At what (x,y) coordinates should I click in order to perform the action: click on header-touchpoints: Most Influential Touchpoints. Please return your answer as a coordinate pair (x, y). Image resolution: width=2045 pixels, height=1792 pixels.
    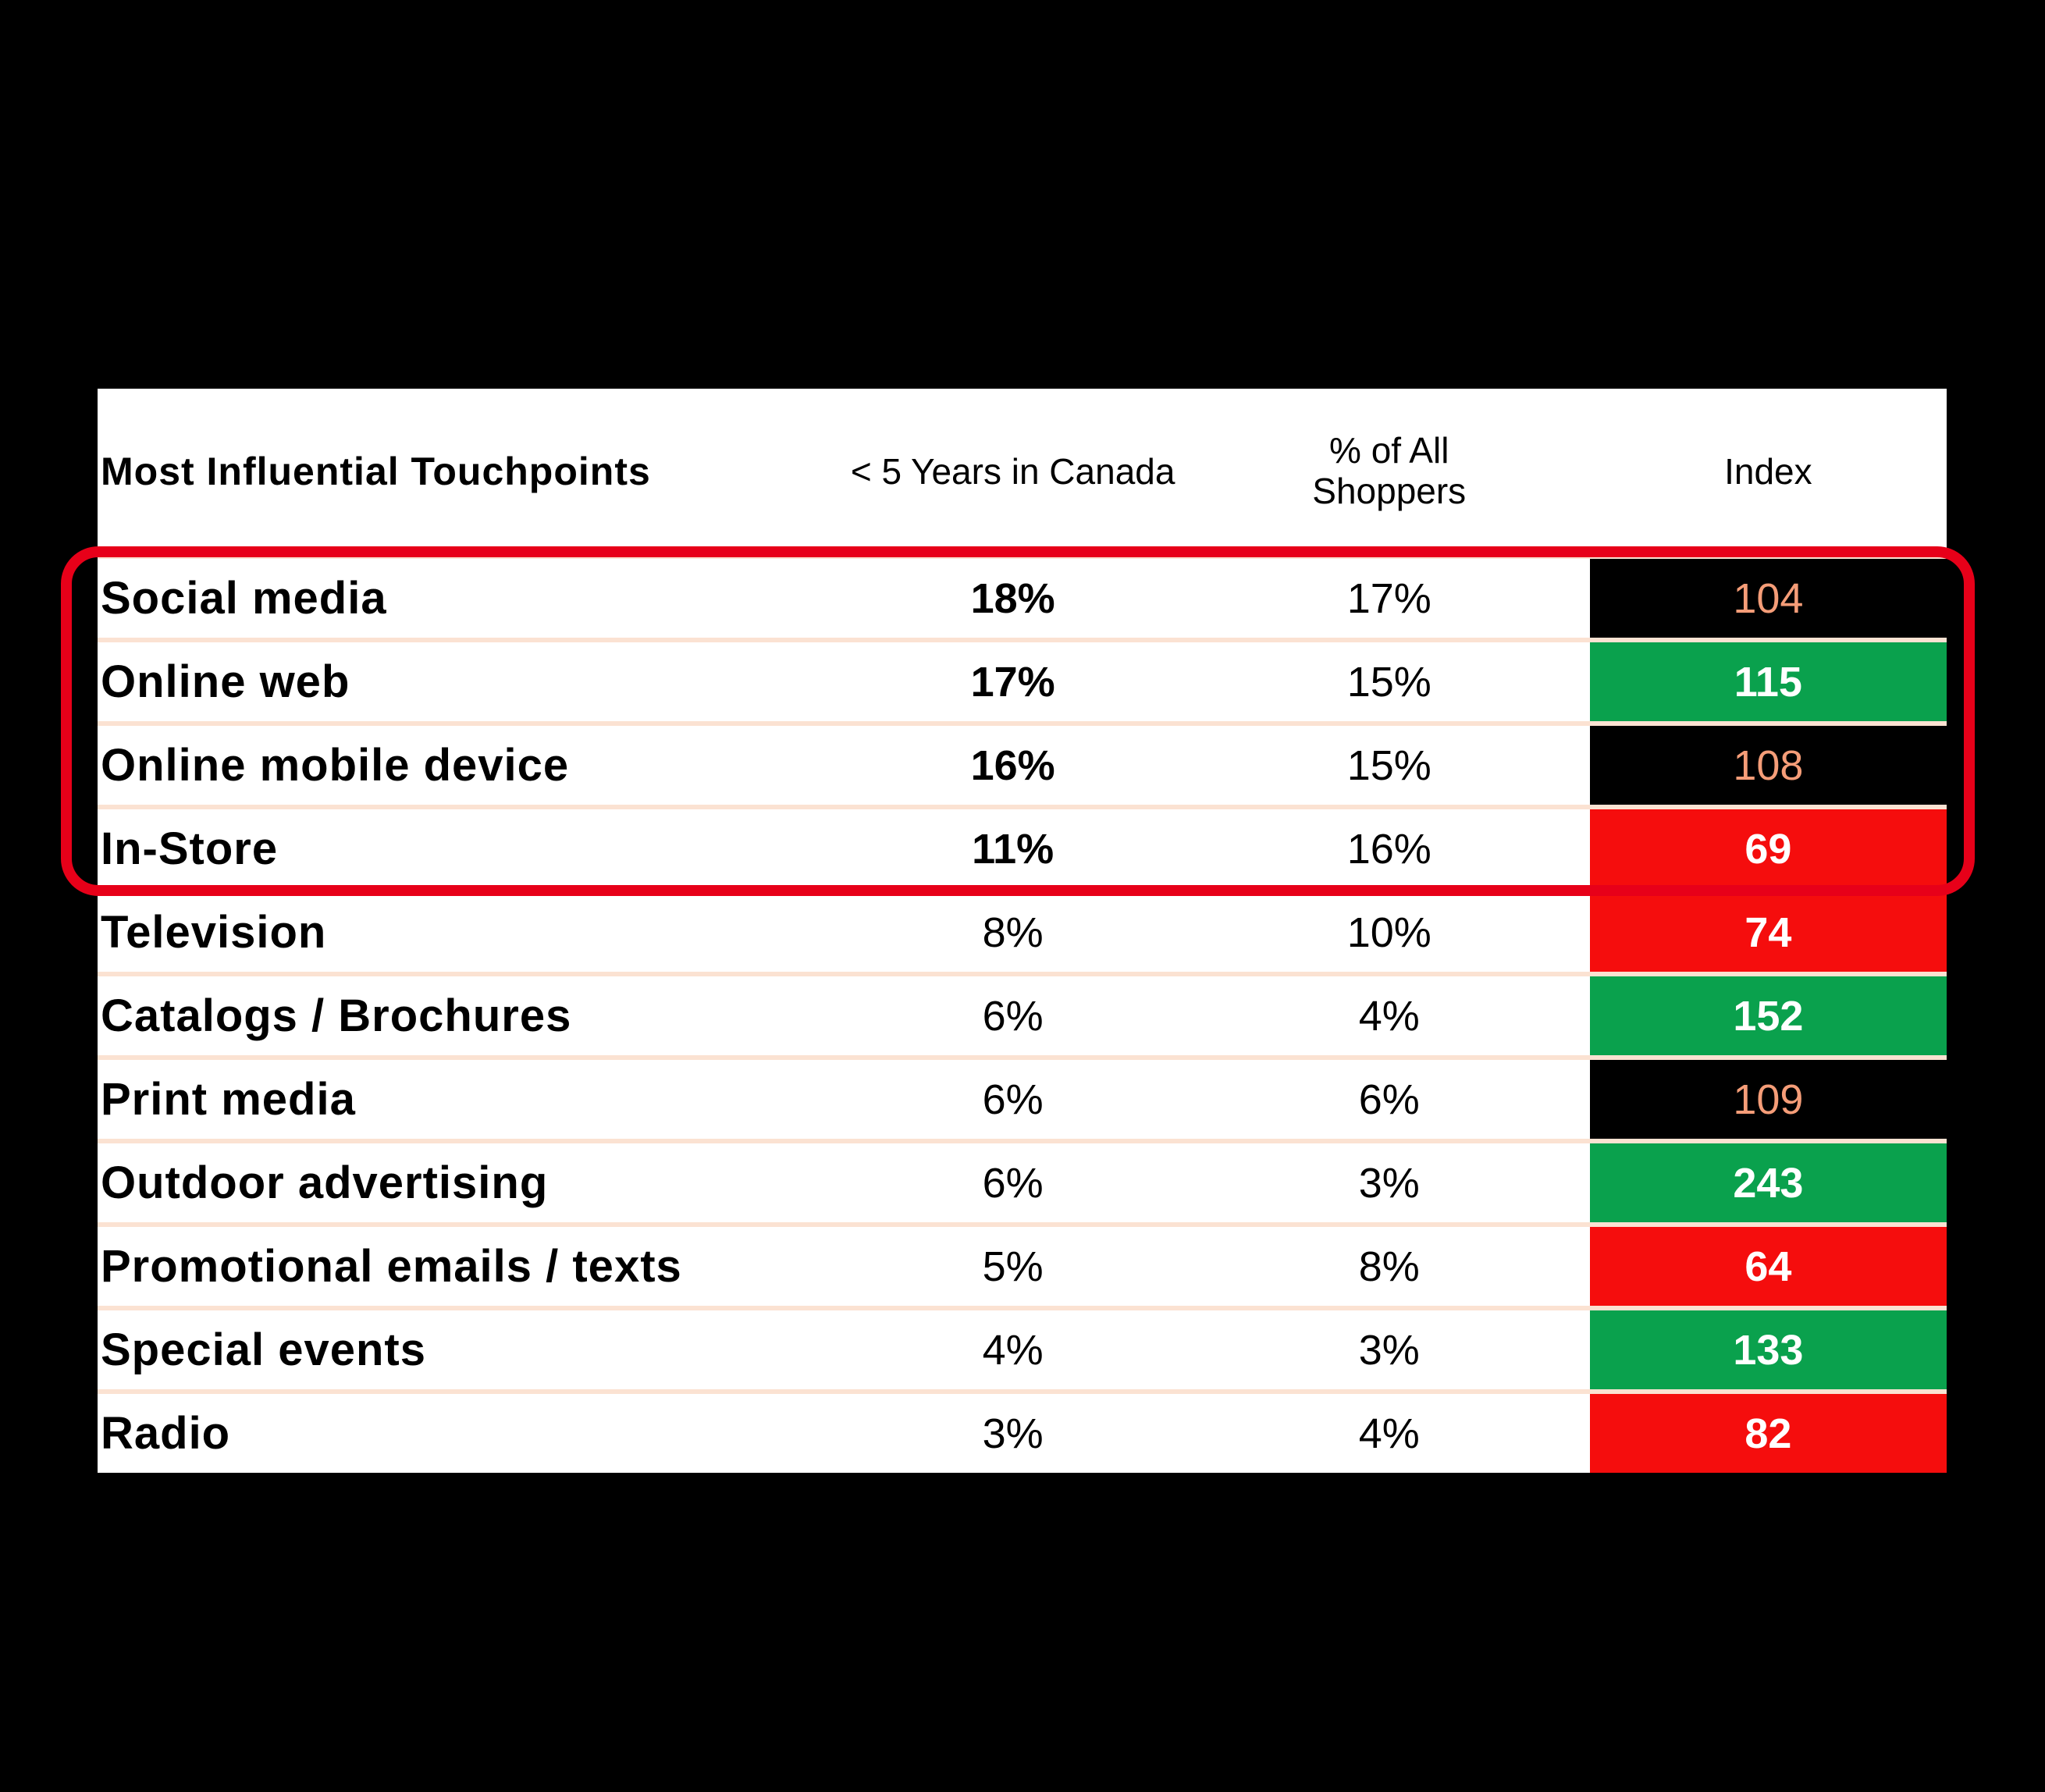
    Looking at the image, I should click on (376, 471).